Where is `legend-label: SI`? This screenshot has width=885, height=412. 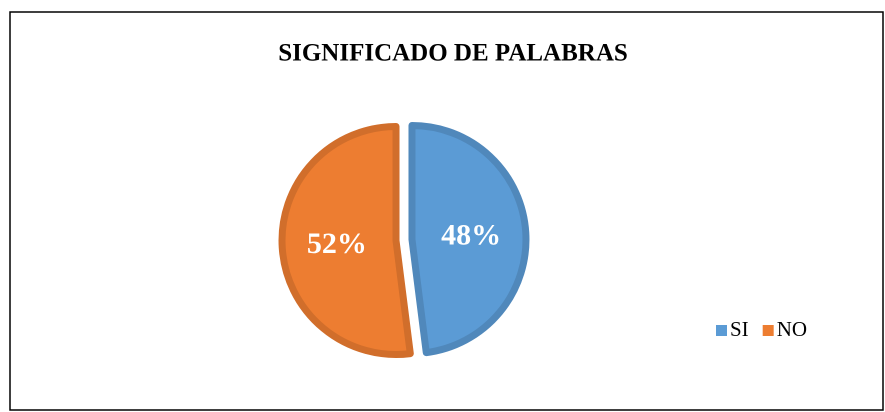 legend-label: SI is located at coordinates (739, 329).